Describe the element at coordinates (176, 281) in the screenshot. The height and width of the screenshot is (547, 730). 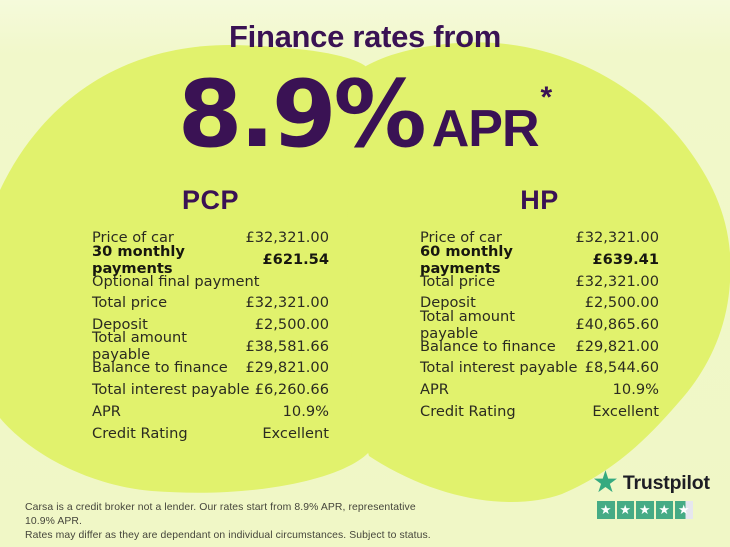
I see `row-label: Optional final payment` at that location.